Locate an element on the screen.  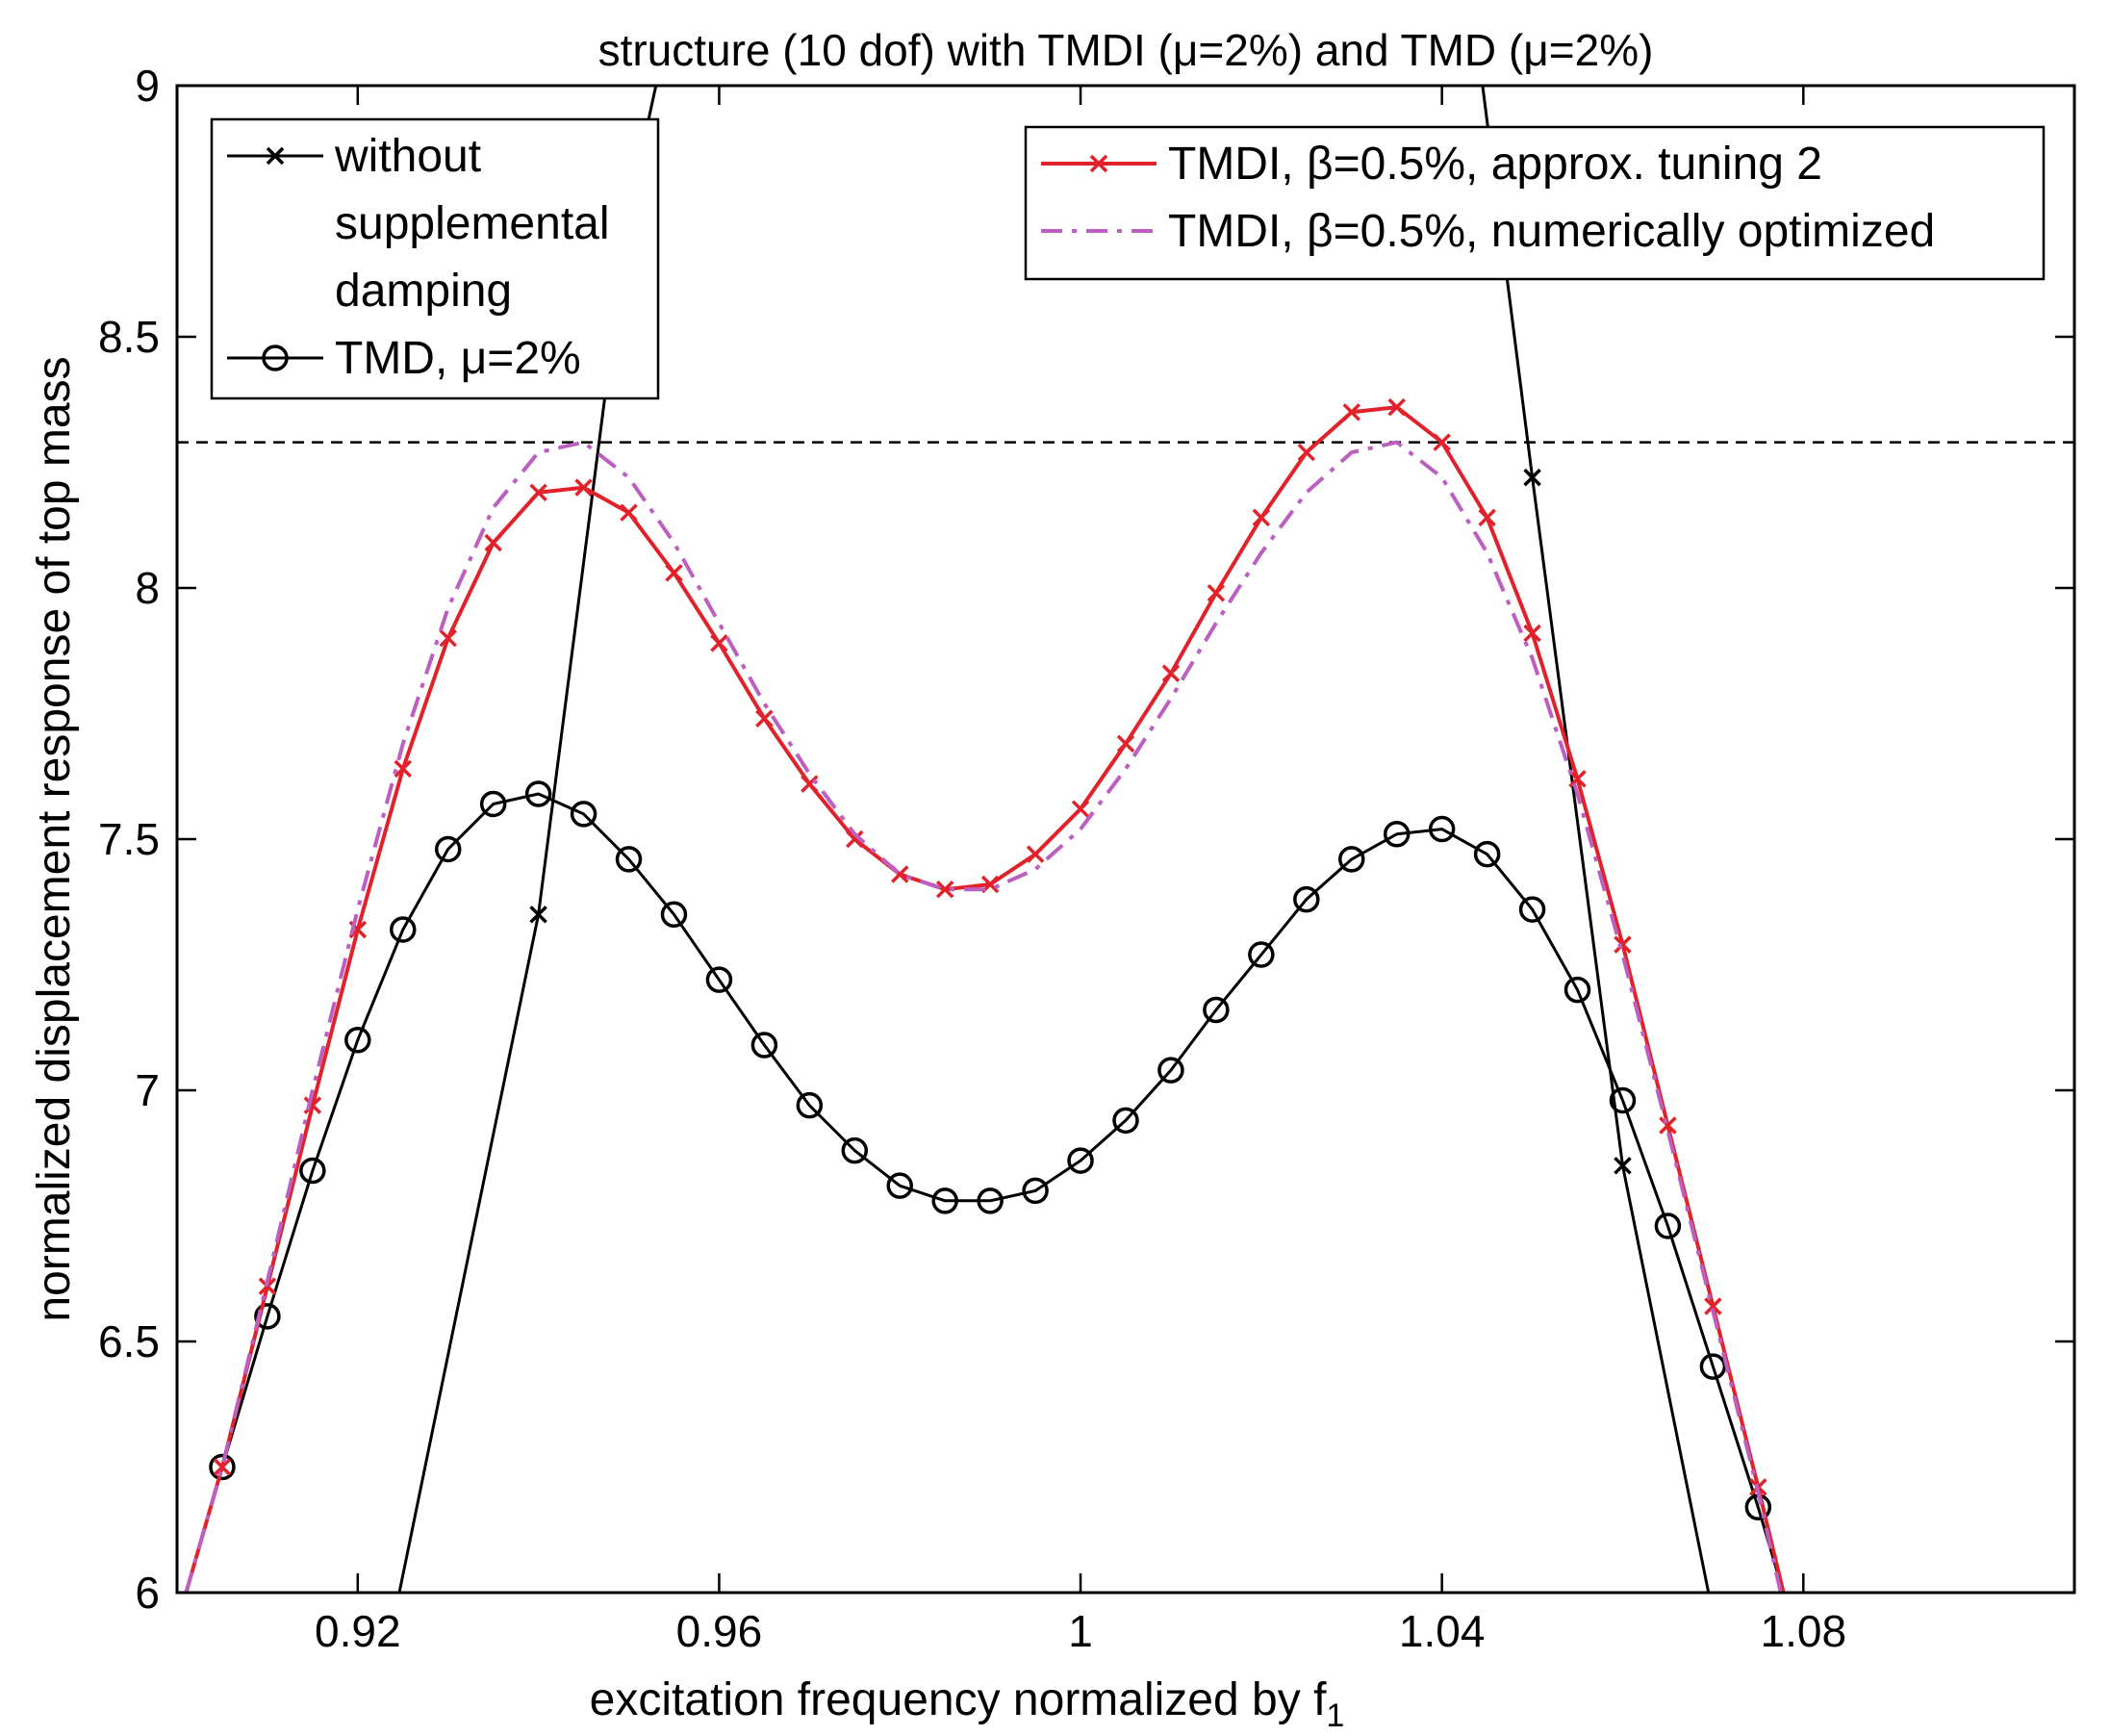
legend-label: without is located at coordinates (407, 156).